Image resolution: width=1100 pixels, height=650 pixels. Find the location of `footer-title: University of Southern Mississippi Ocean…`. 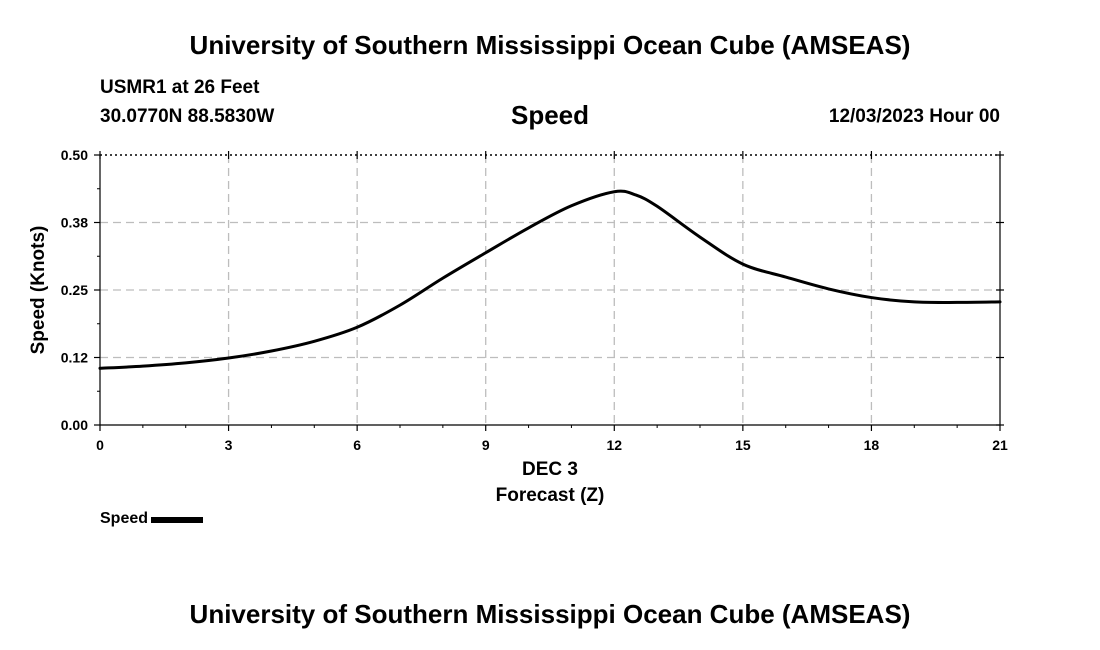

footer-title: University of Southern Mississippi Ocean… is located at coordinates (550, 614).